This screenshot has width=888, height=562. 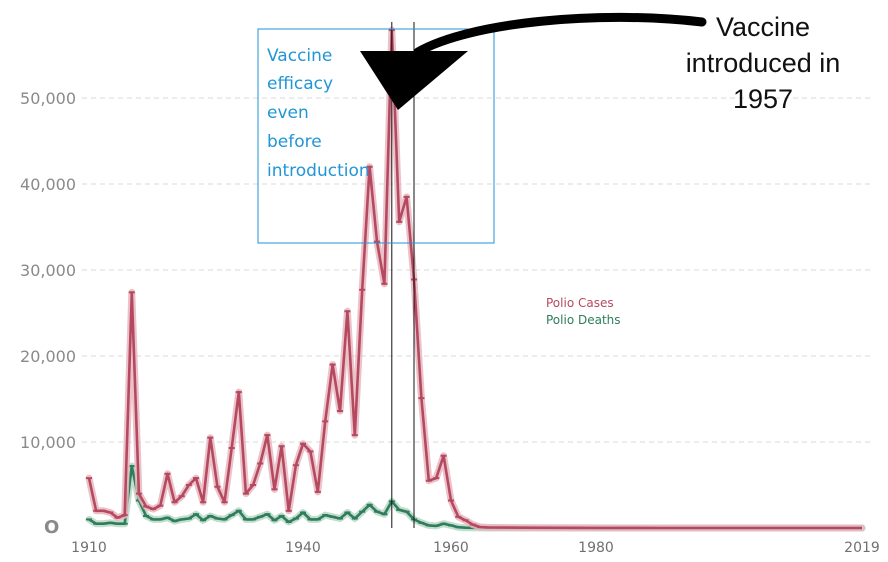 What do you see at coordinates (475, 548) in the screenshot?
I see `x-axis-ticks: 1910 1940 1960 1980 2019` at bounding box center [475, 548].